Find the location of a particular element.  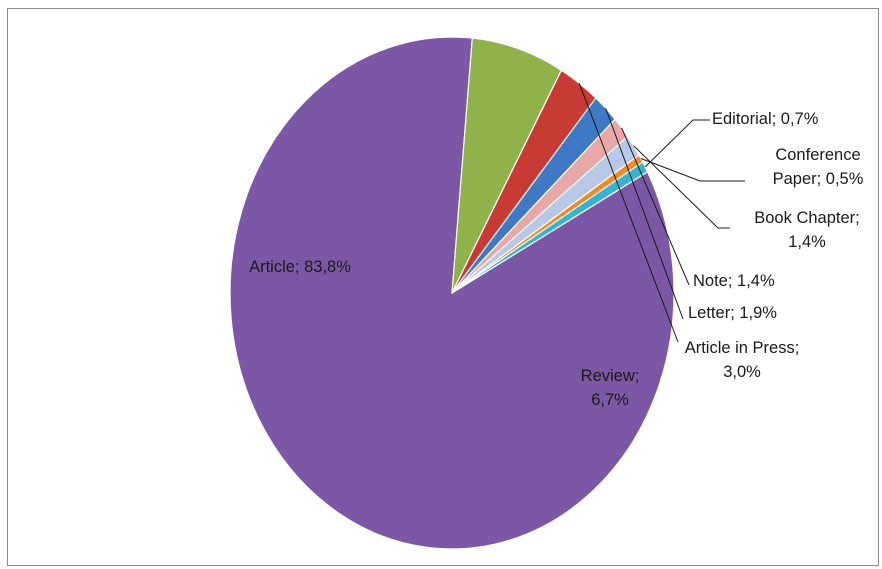

data-label-article: Article; 83,8% is located at coordinates (300, 267).